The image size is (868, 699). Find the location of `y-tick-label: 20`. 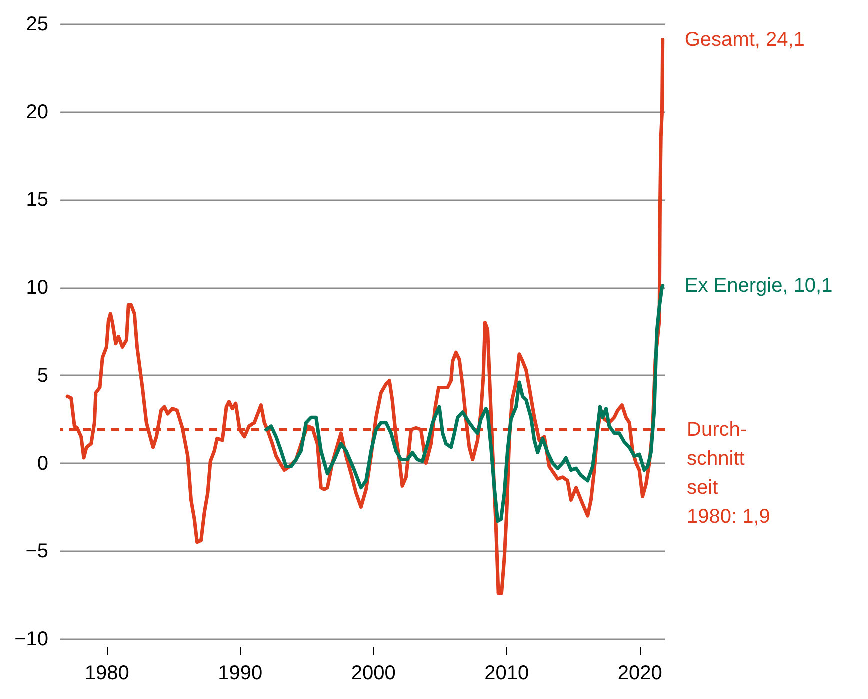

y-tick-label: 20 is located at coordinates (37, 112).